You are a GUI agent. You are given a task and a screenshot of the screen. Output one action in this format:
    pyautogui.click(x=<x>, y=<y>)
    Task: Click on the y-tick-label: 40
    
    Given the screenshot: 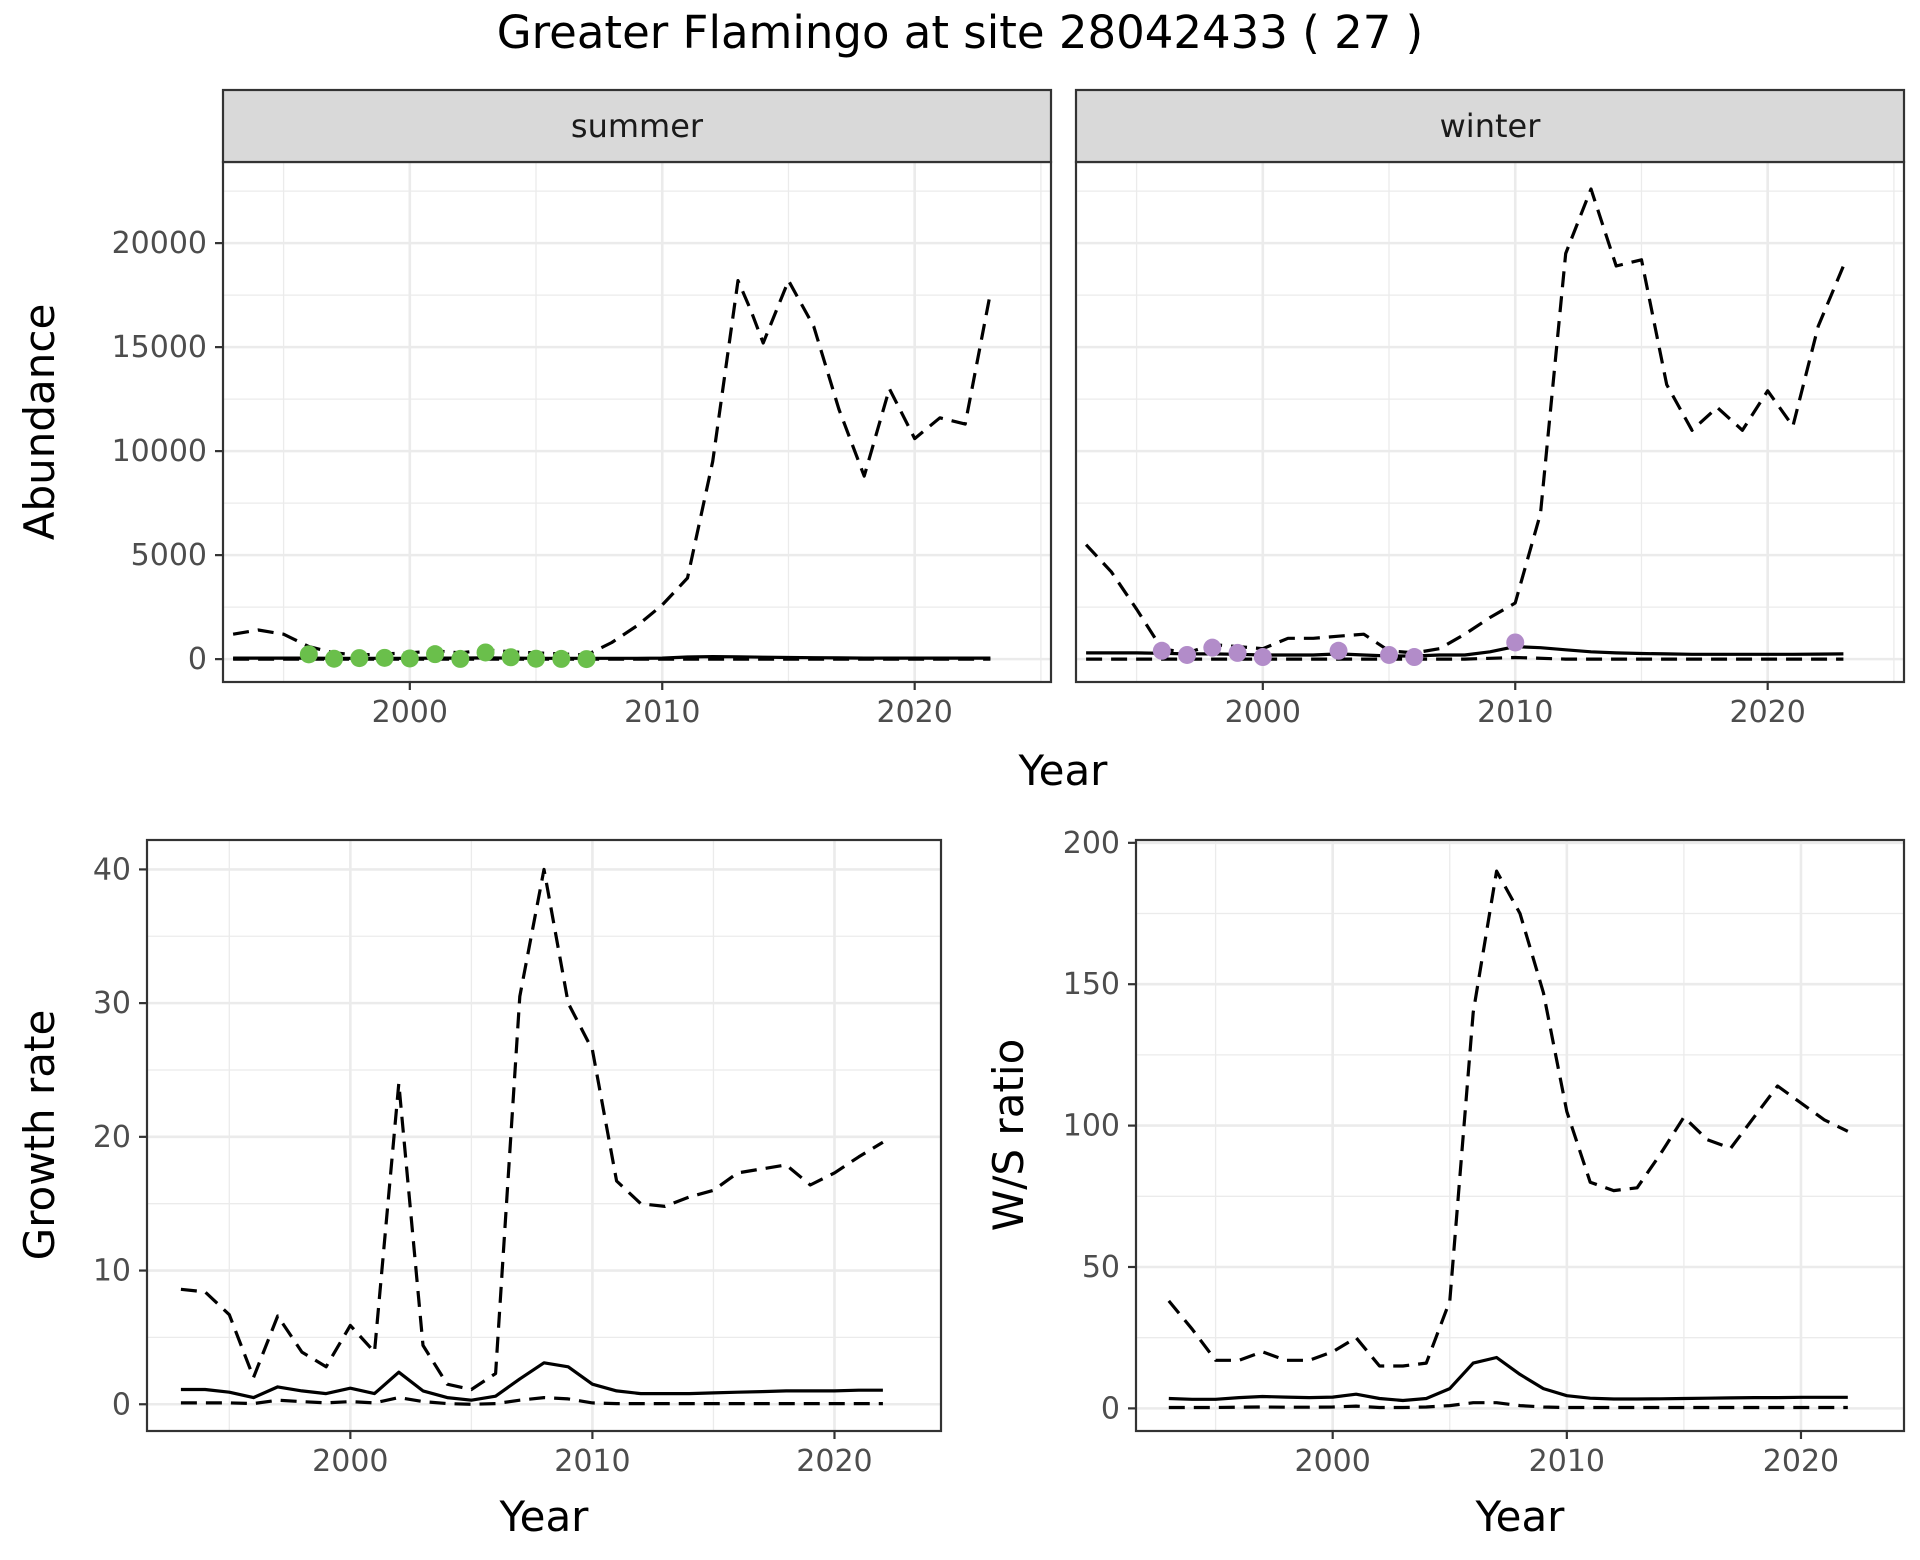 What is the action you would take?
    pyautogui.click(x=112, y=869)
    